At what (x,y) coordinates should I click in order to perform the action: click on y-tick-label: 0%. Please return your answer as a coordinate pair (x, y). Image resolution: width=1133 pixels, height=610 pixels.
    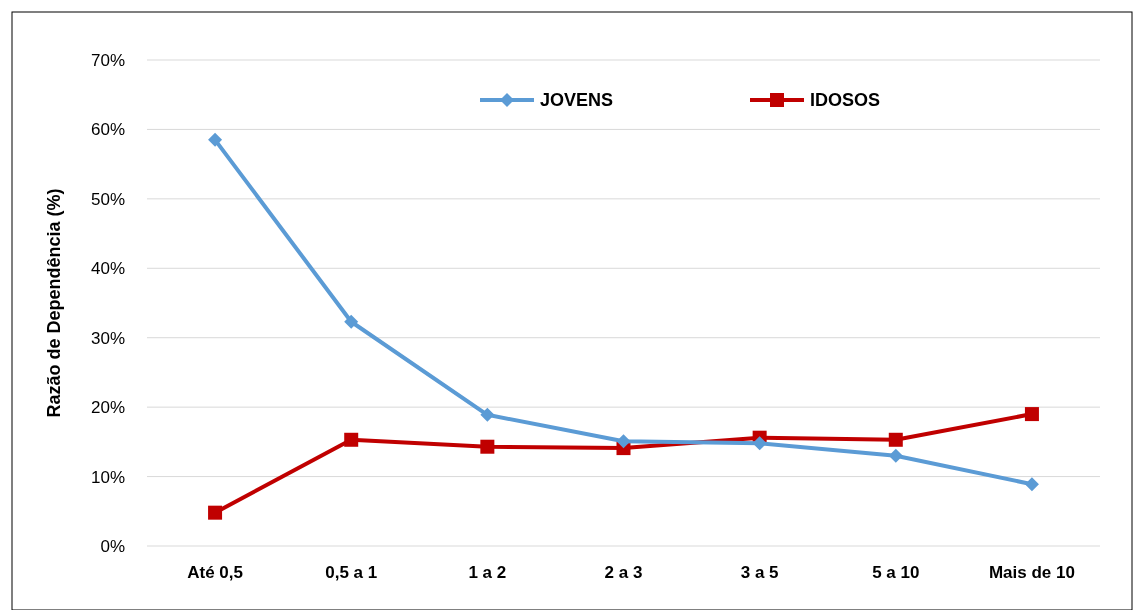
    Looking at the image, I should click on (112, 546).